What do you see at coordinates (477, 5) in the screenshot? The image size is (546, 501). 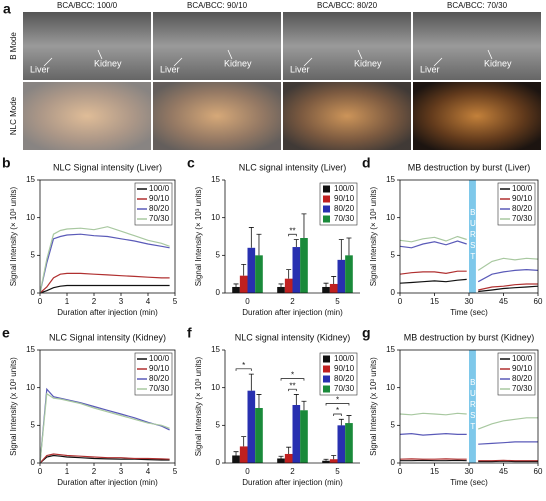 I see `column-label: BCA/BCC: 70/30` at bounding box center [477, 5].